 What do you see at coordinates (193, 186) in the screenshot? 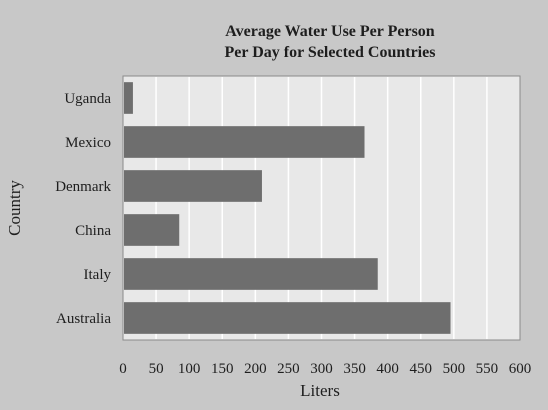
I see `bar-denmark` at bounding box center [193, 186].